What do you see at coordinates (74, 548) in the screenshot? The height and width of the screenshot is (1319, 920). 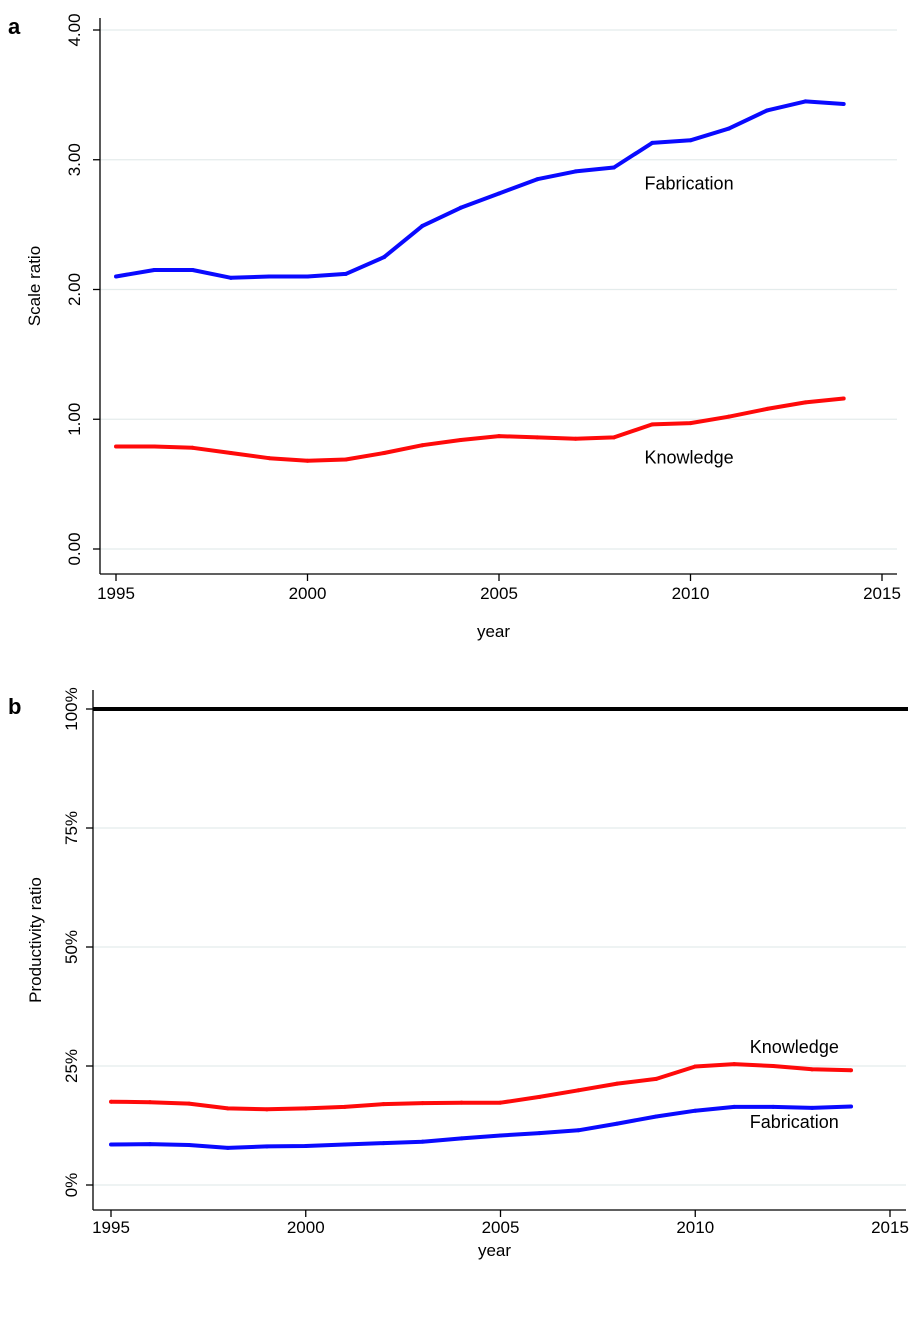 I see `y-tick-label: 0.00` at bounding box center [74, 548].